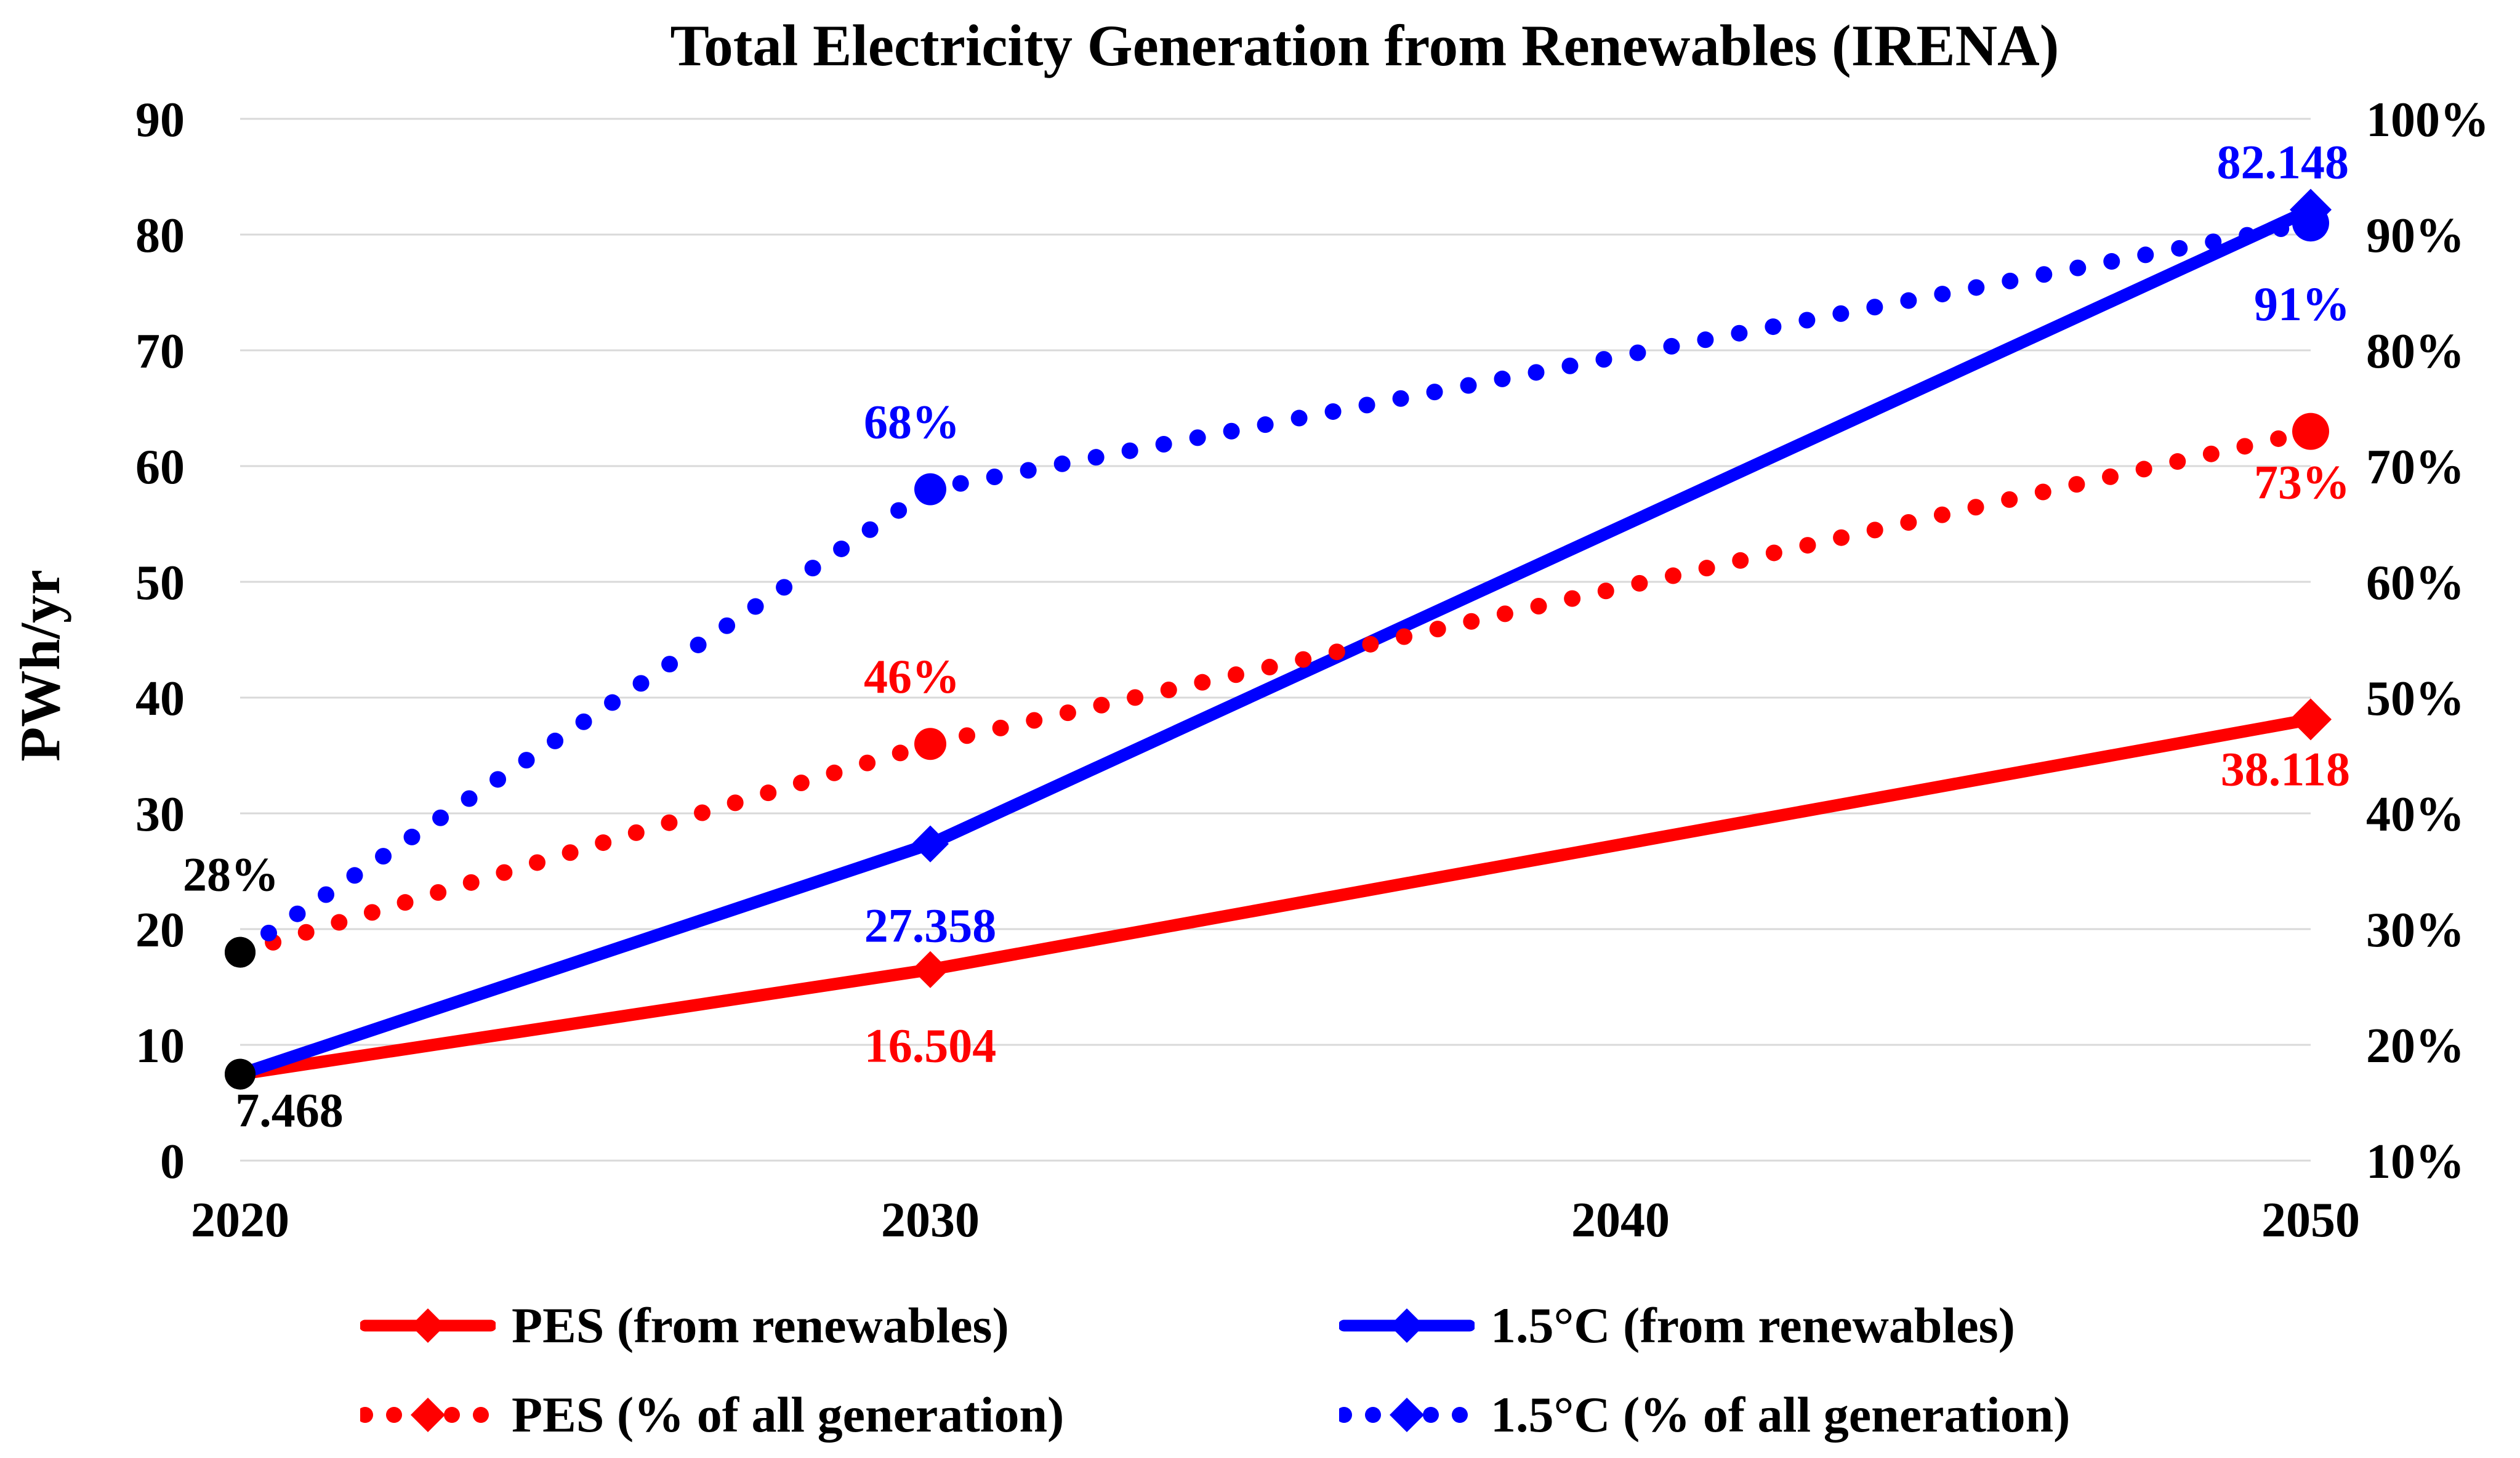 The image size is (2520, 1458). What do you see at coordinates (2415, 467) in the screenshot?
I see `y-tick-label-right: 70%` at bounding box center [2415, 467].